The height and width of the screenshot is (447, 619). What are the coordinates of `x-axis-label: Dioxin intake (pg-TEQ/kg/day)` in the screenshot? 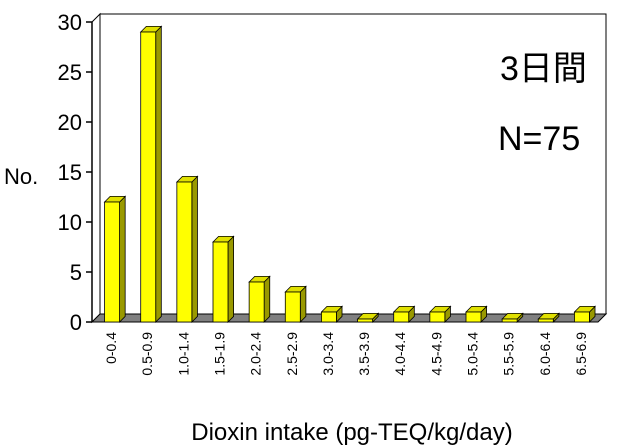 It's located at (351, 432).